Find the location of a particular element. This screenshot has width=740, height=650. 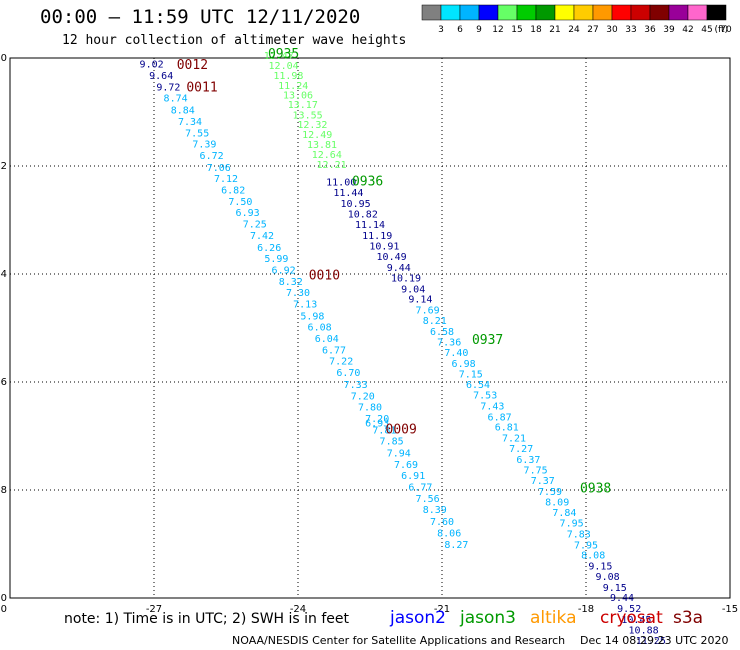

wave-height-label: 7.06 is located at coordinates (219, 168).